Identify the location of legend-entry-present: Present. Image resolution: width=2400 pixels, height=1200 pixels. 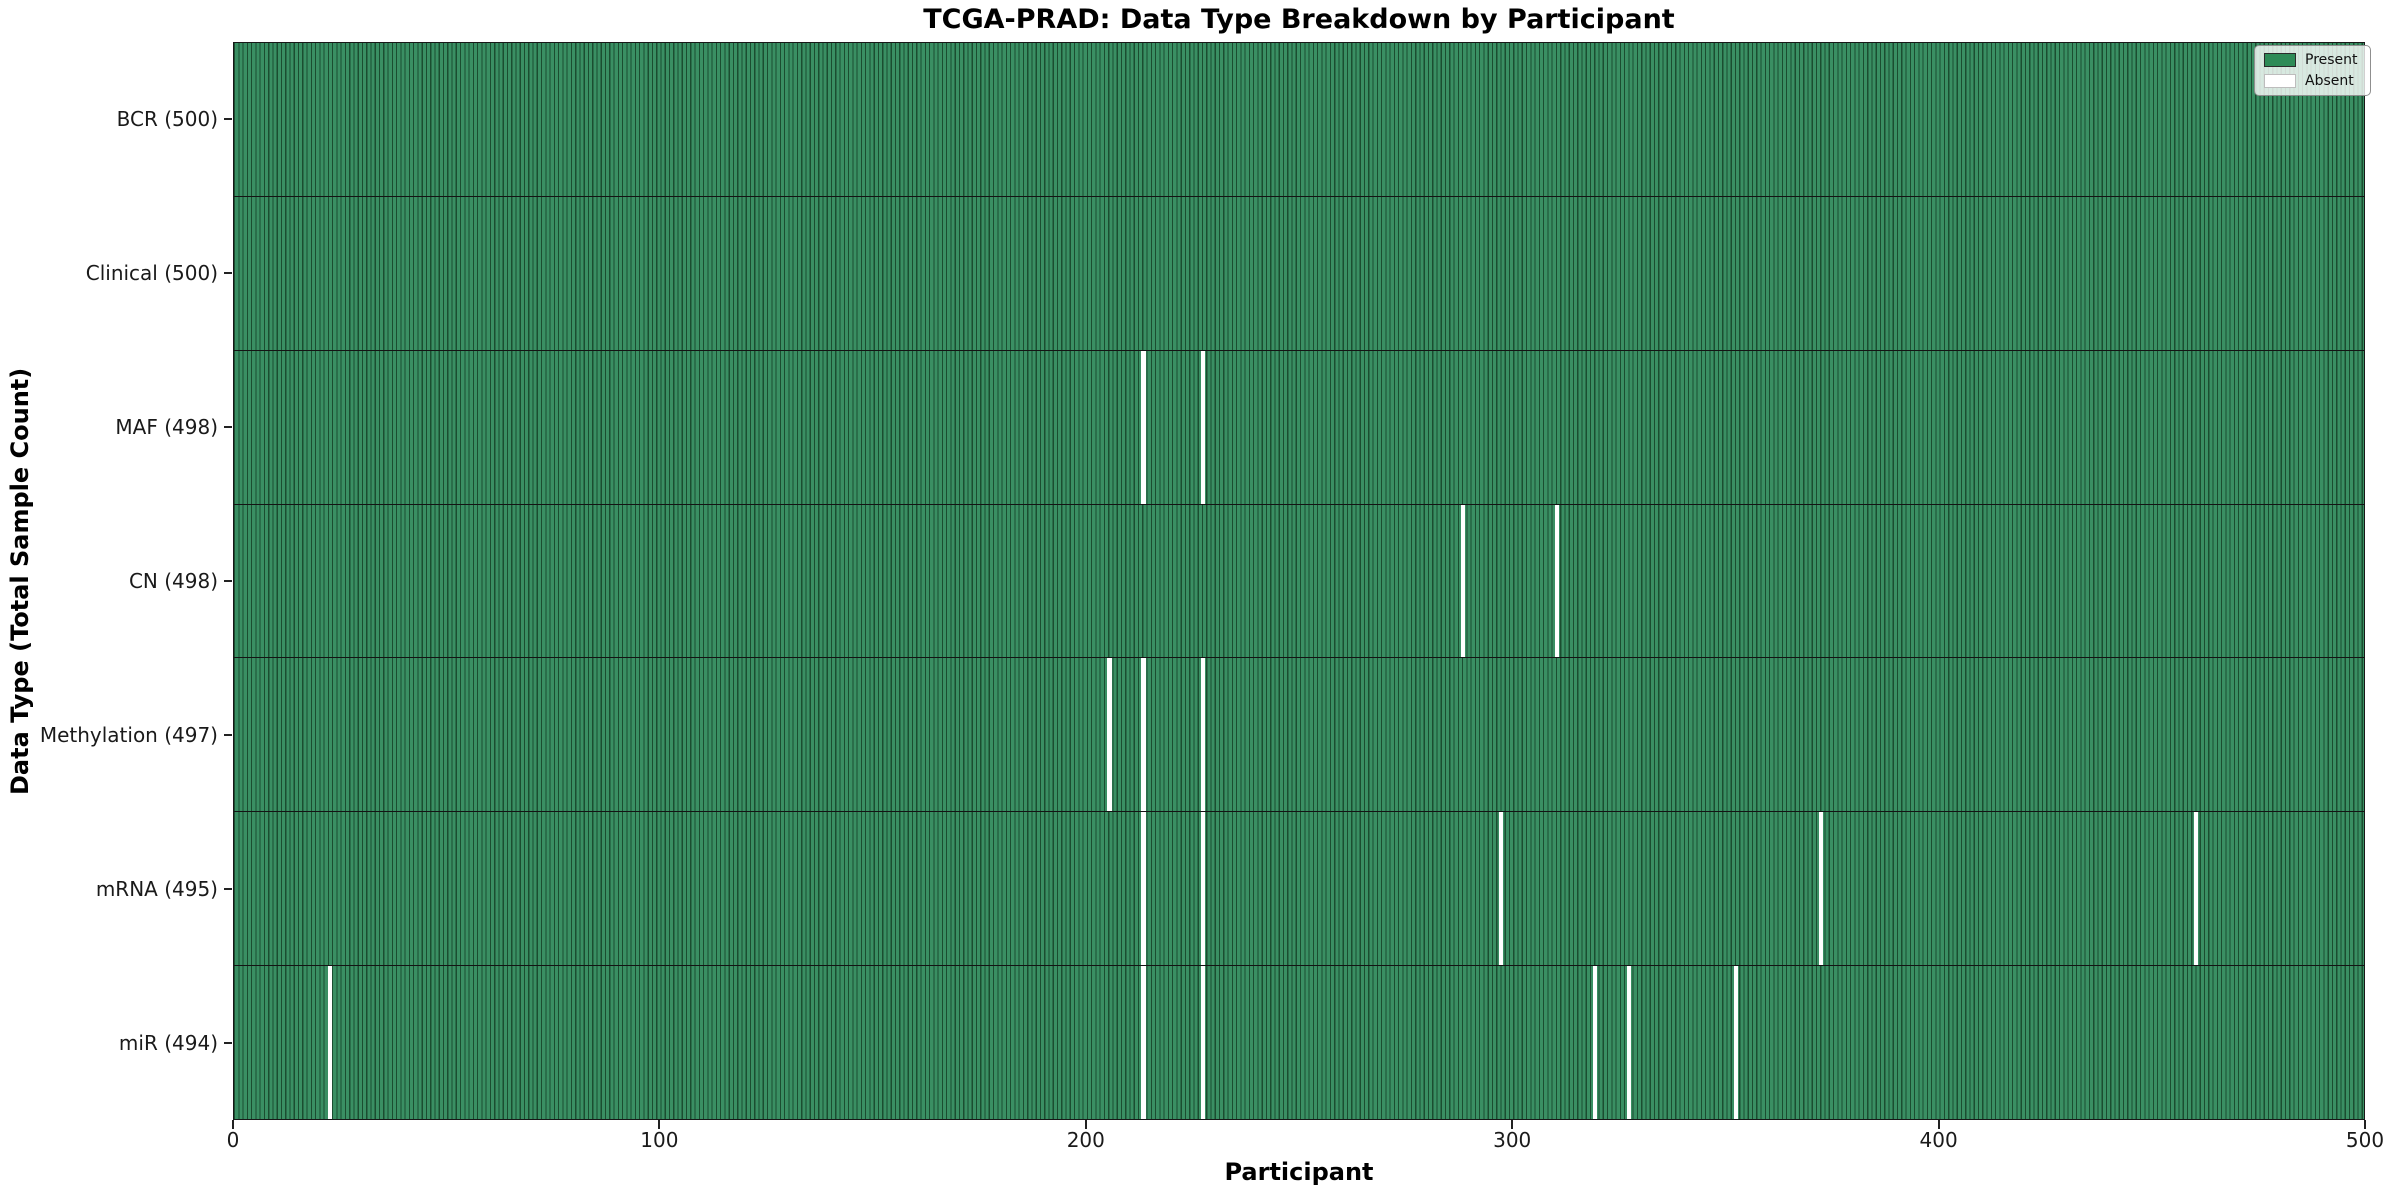
(2311, 60).